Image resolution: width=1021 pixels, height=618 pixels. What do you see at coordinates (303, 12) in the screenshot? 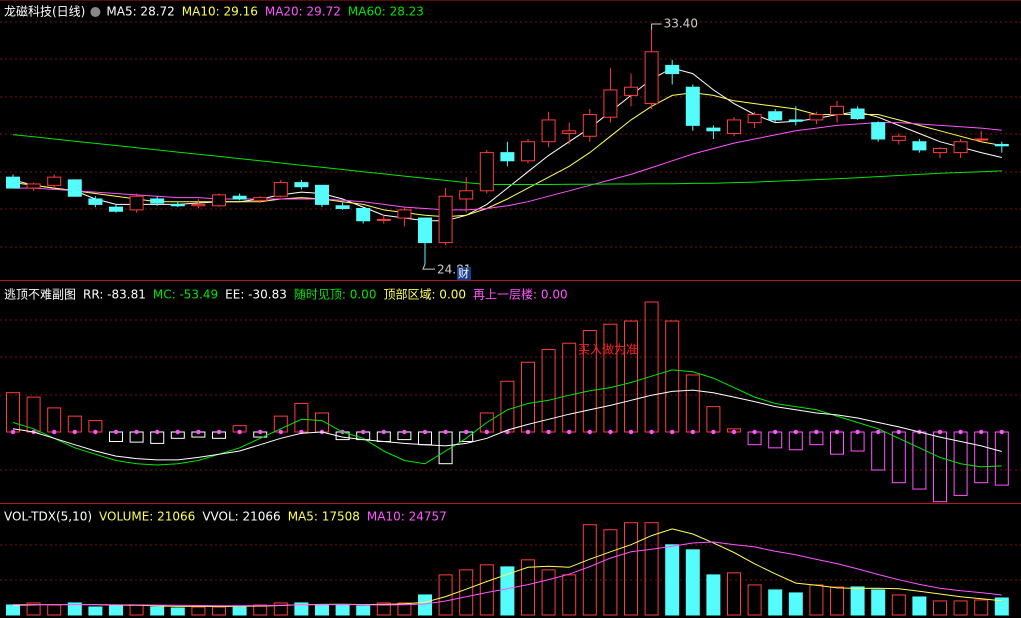
I see `header-text: MA20: 29.72` at bounding box center [303, 12].